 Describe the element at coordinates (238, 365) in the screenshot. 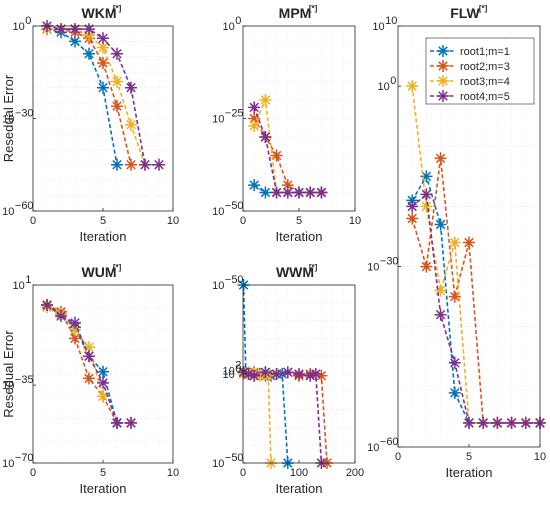

I see `y-tick-exponent: 2` at that location.